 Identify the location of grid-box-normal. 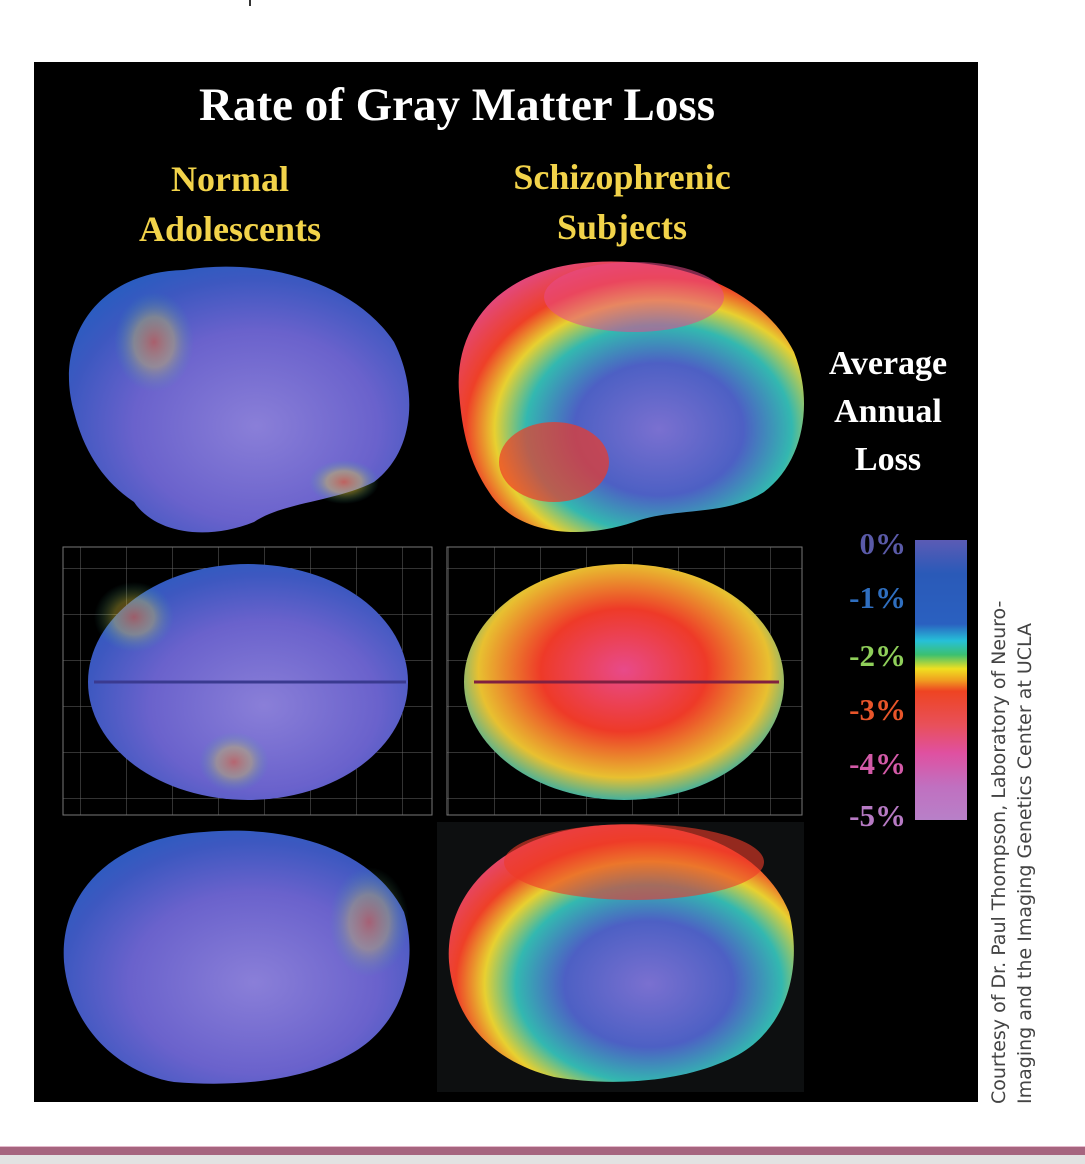
(247, 681).